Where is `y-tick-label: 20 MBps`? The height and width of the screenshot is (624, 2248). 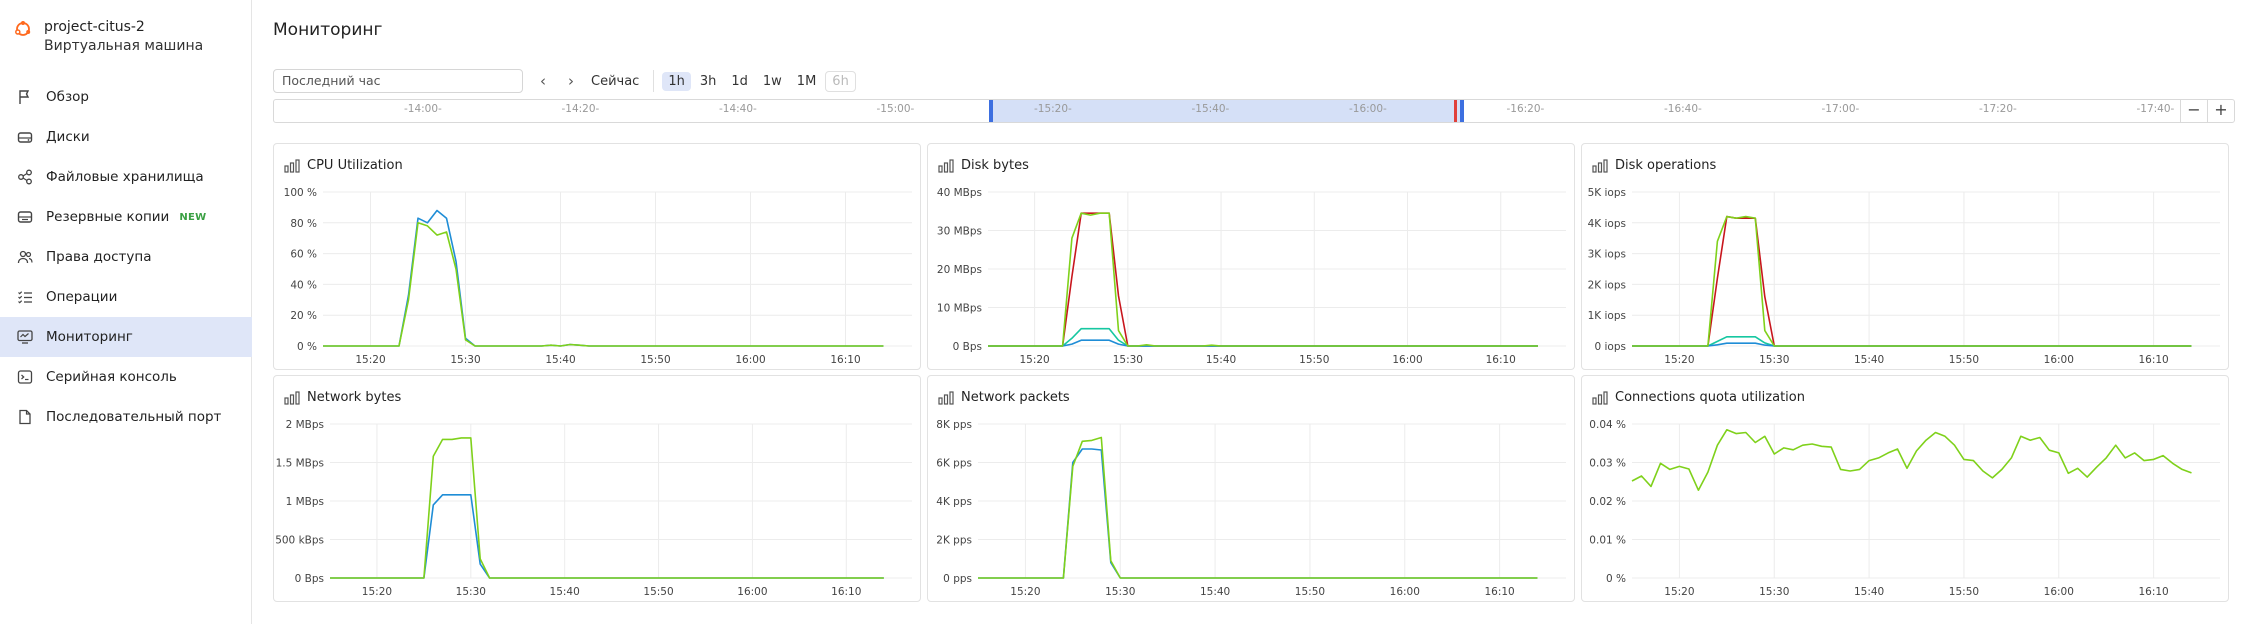
y-tick-label: 20 MBps is located at coordinates (959, 270).